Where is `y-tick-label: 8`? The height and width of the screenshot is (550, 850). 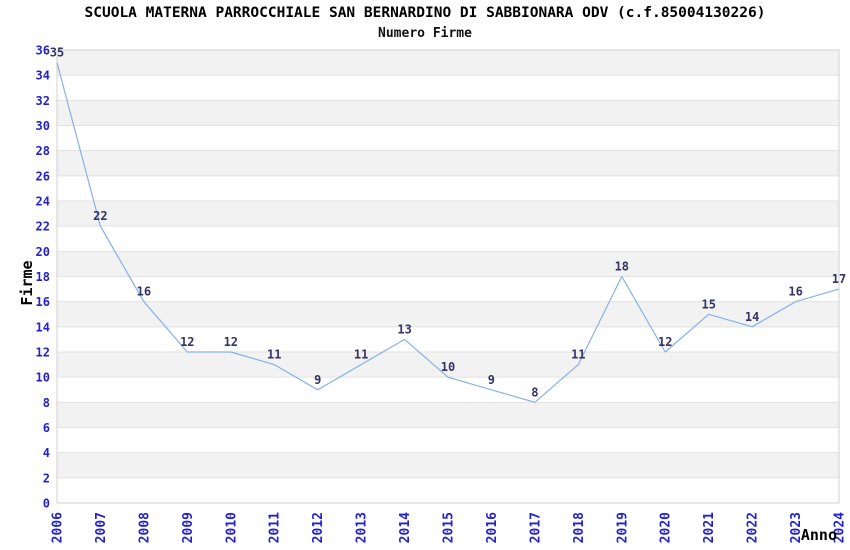
y-tick-label: 8 is located at coordinates (46, 403).